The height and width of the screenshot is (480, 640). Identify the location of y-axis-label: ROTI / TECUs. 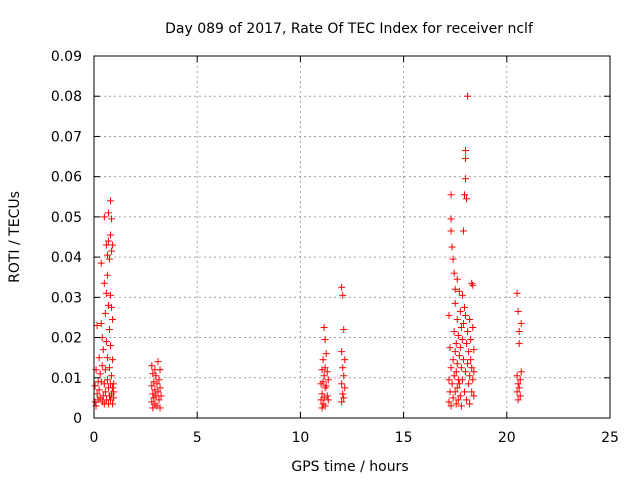
(15, 237).